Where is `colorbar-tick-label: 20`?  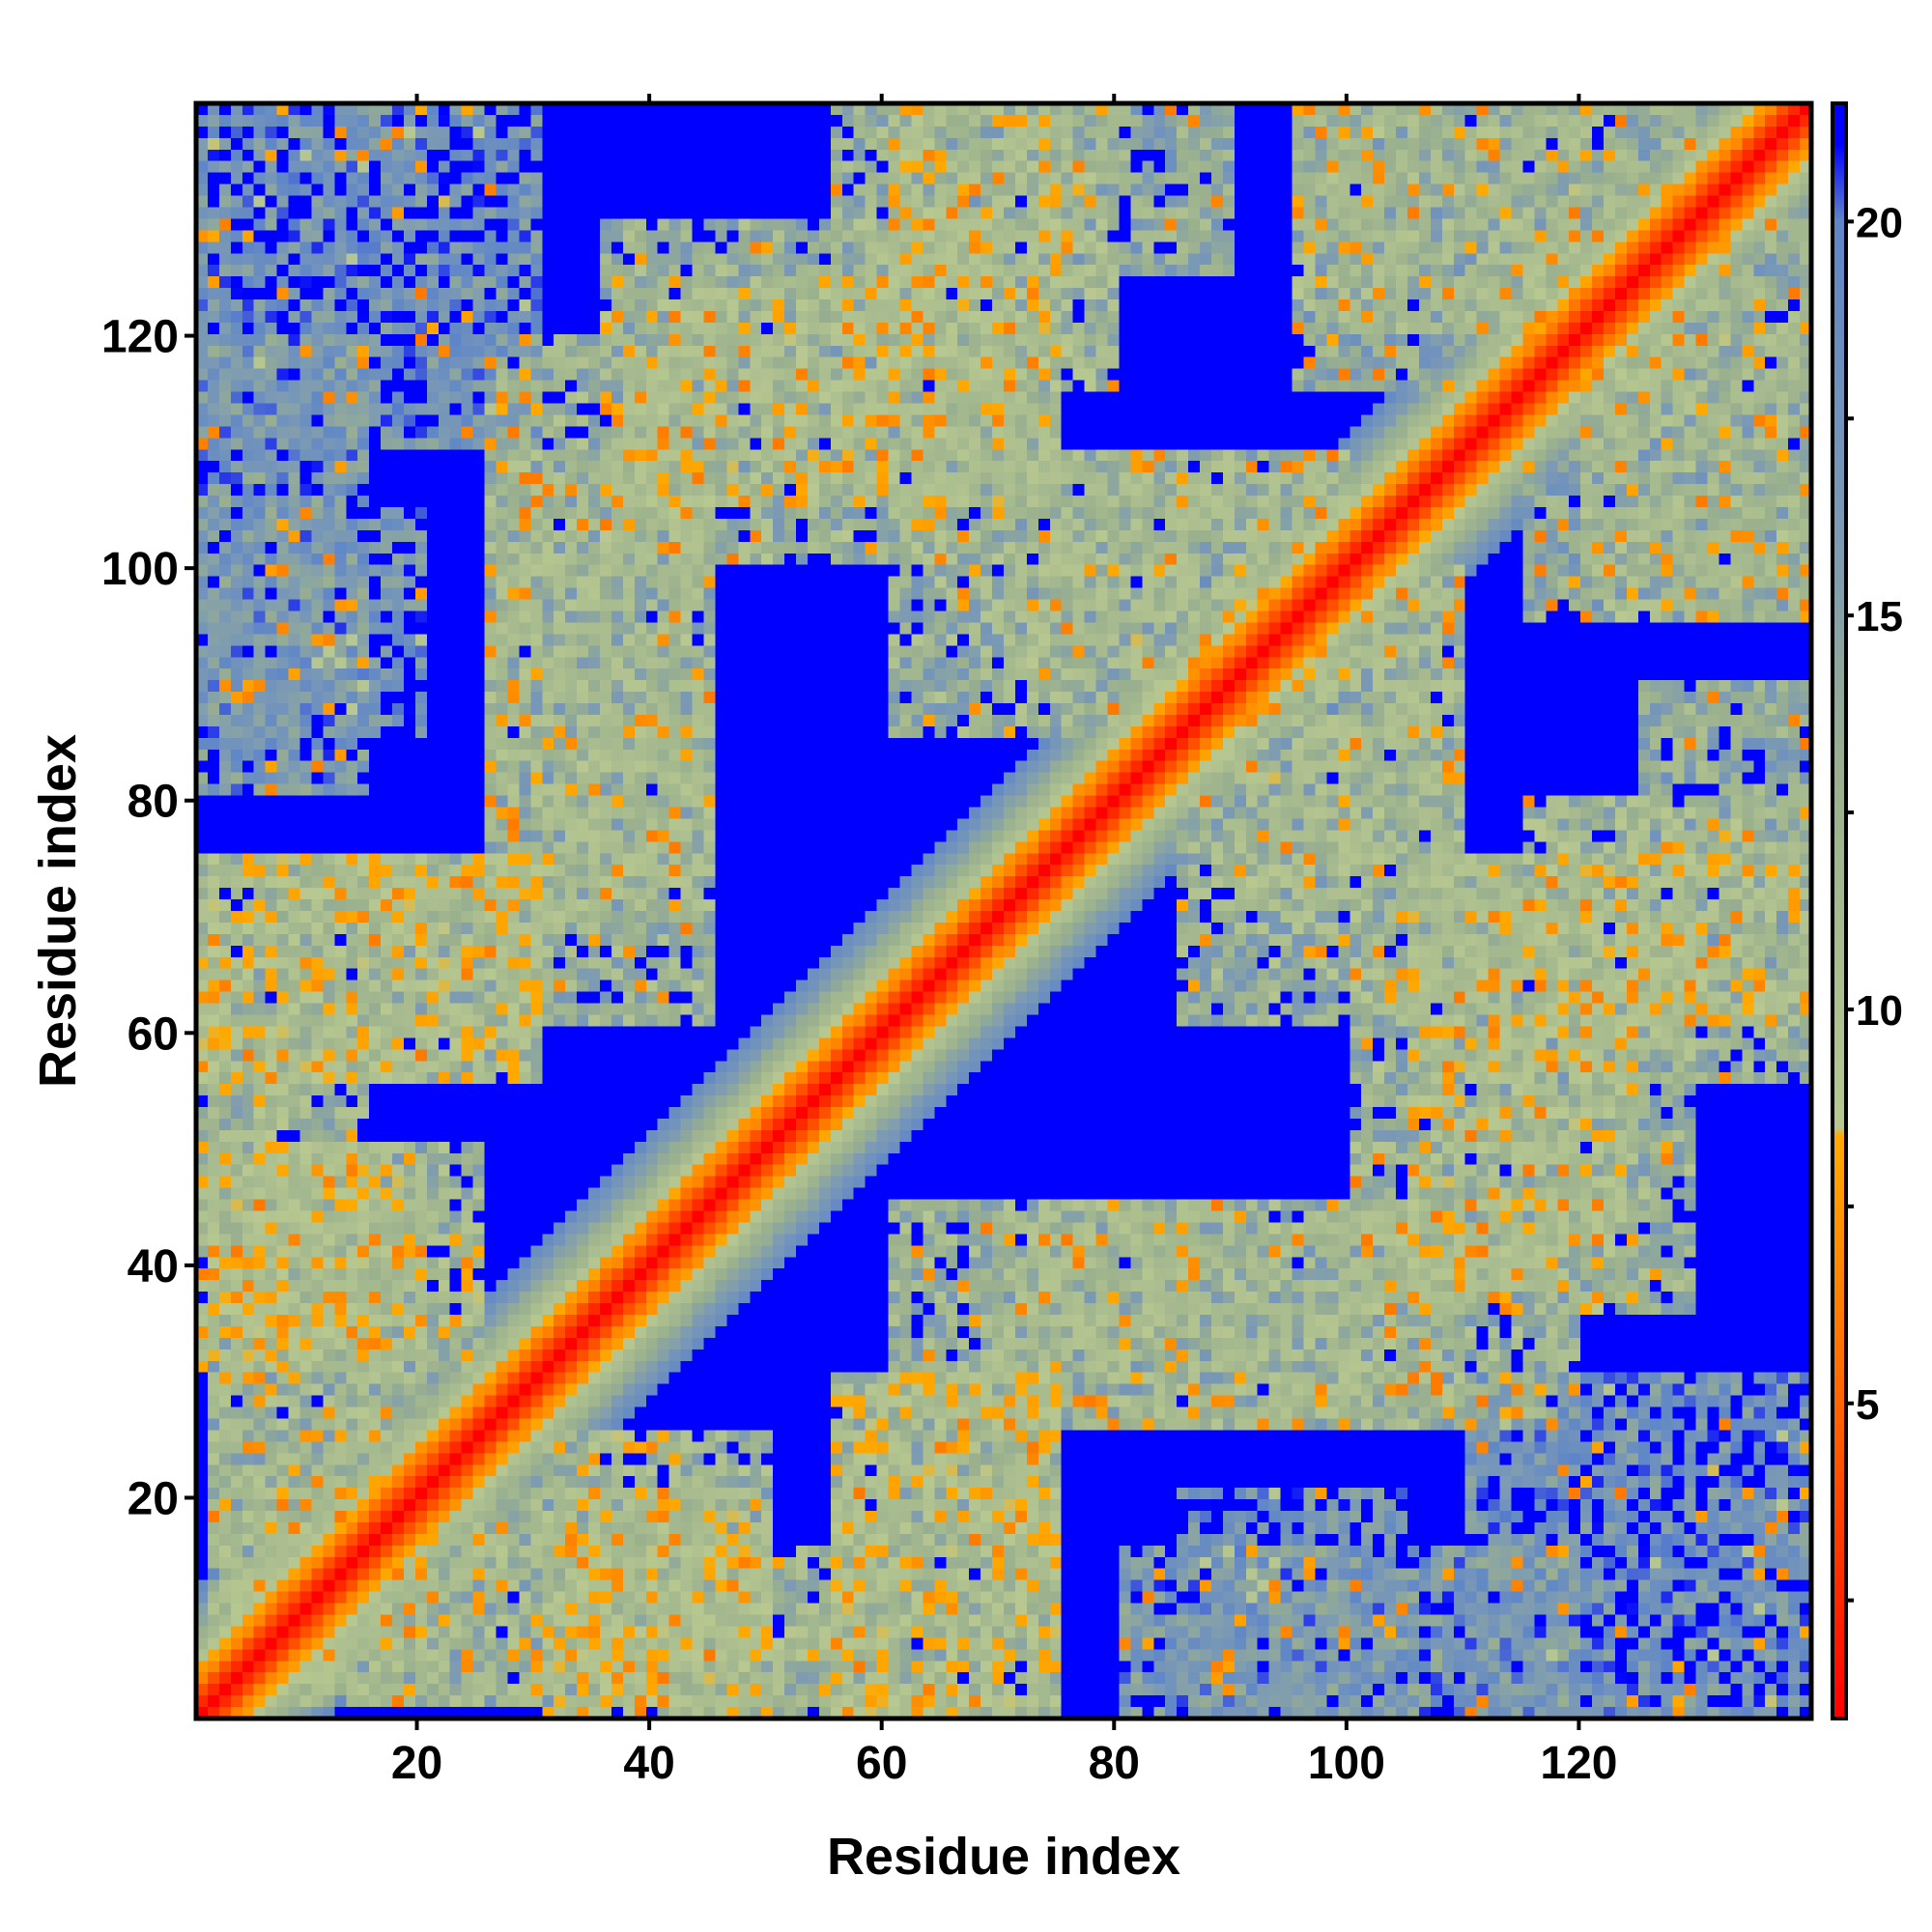 colorbar-tick-label: 20 is located at coordinates (1879, 222).